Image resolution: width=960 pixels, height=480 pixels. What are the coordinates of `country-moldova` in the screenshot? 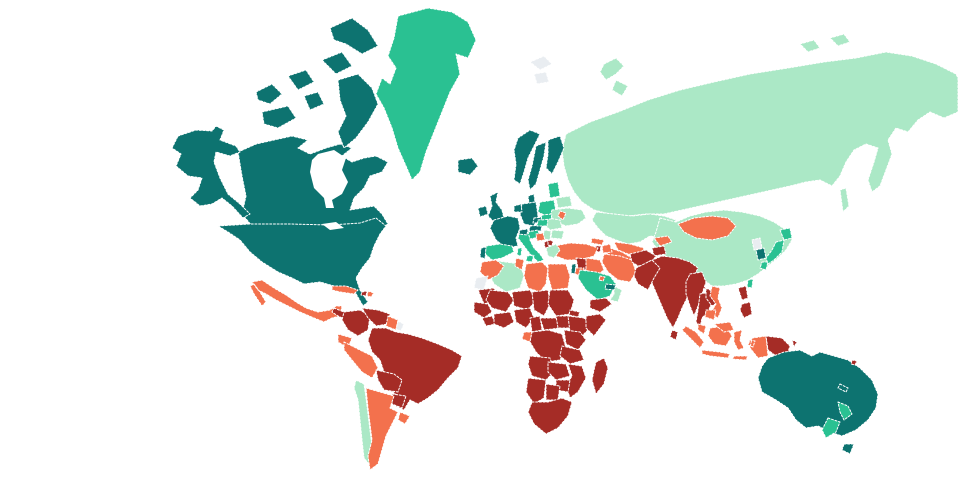 It's located at (562, 215).